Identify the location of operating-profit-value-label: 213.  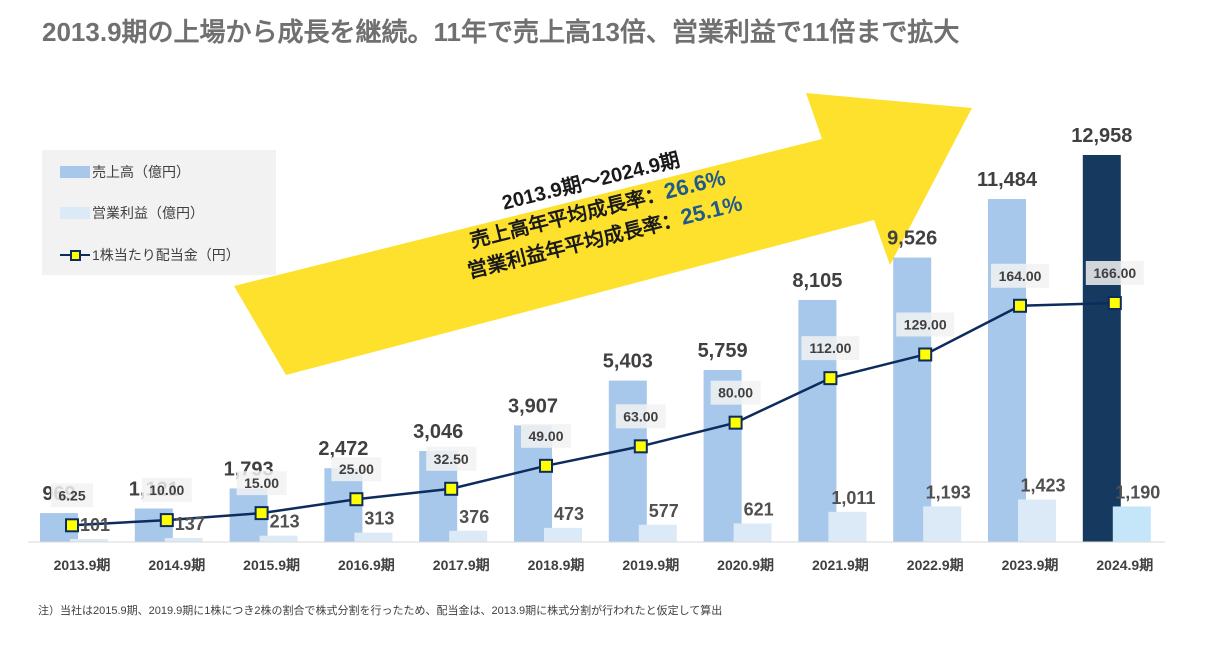
(285, 522).